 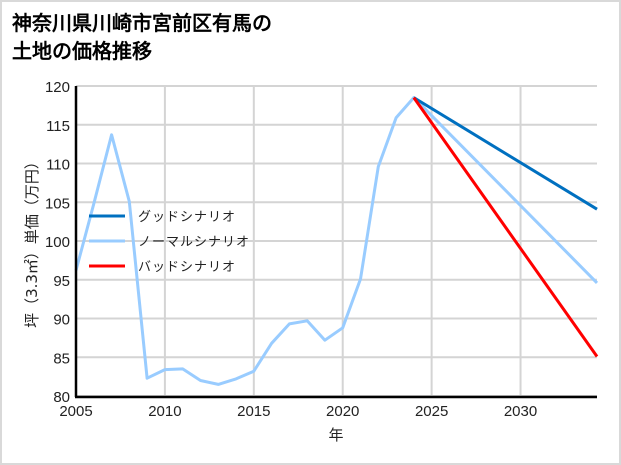 What do you see at coordinates (32, 241) in the screenshot?
I see `y-axis-title: 坪（3.3㎡）単価（万円）` at bounding box center [32, 241].